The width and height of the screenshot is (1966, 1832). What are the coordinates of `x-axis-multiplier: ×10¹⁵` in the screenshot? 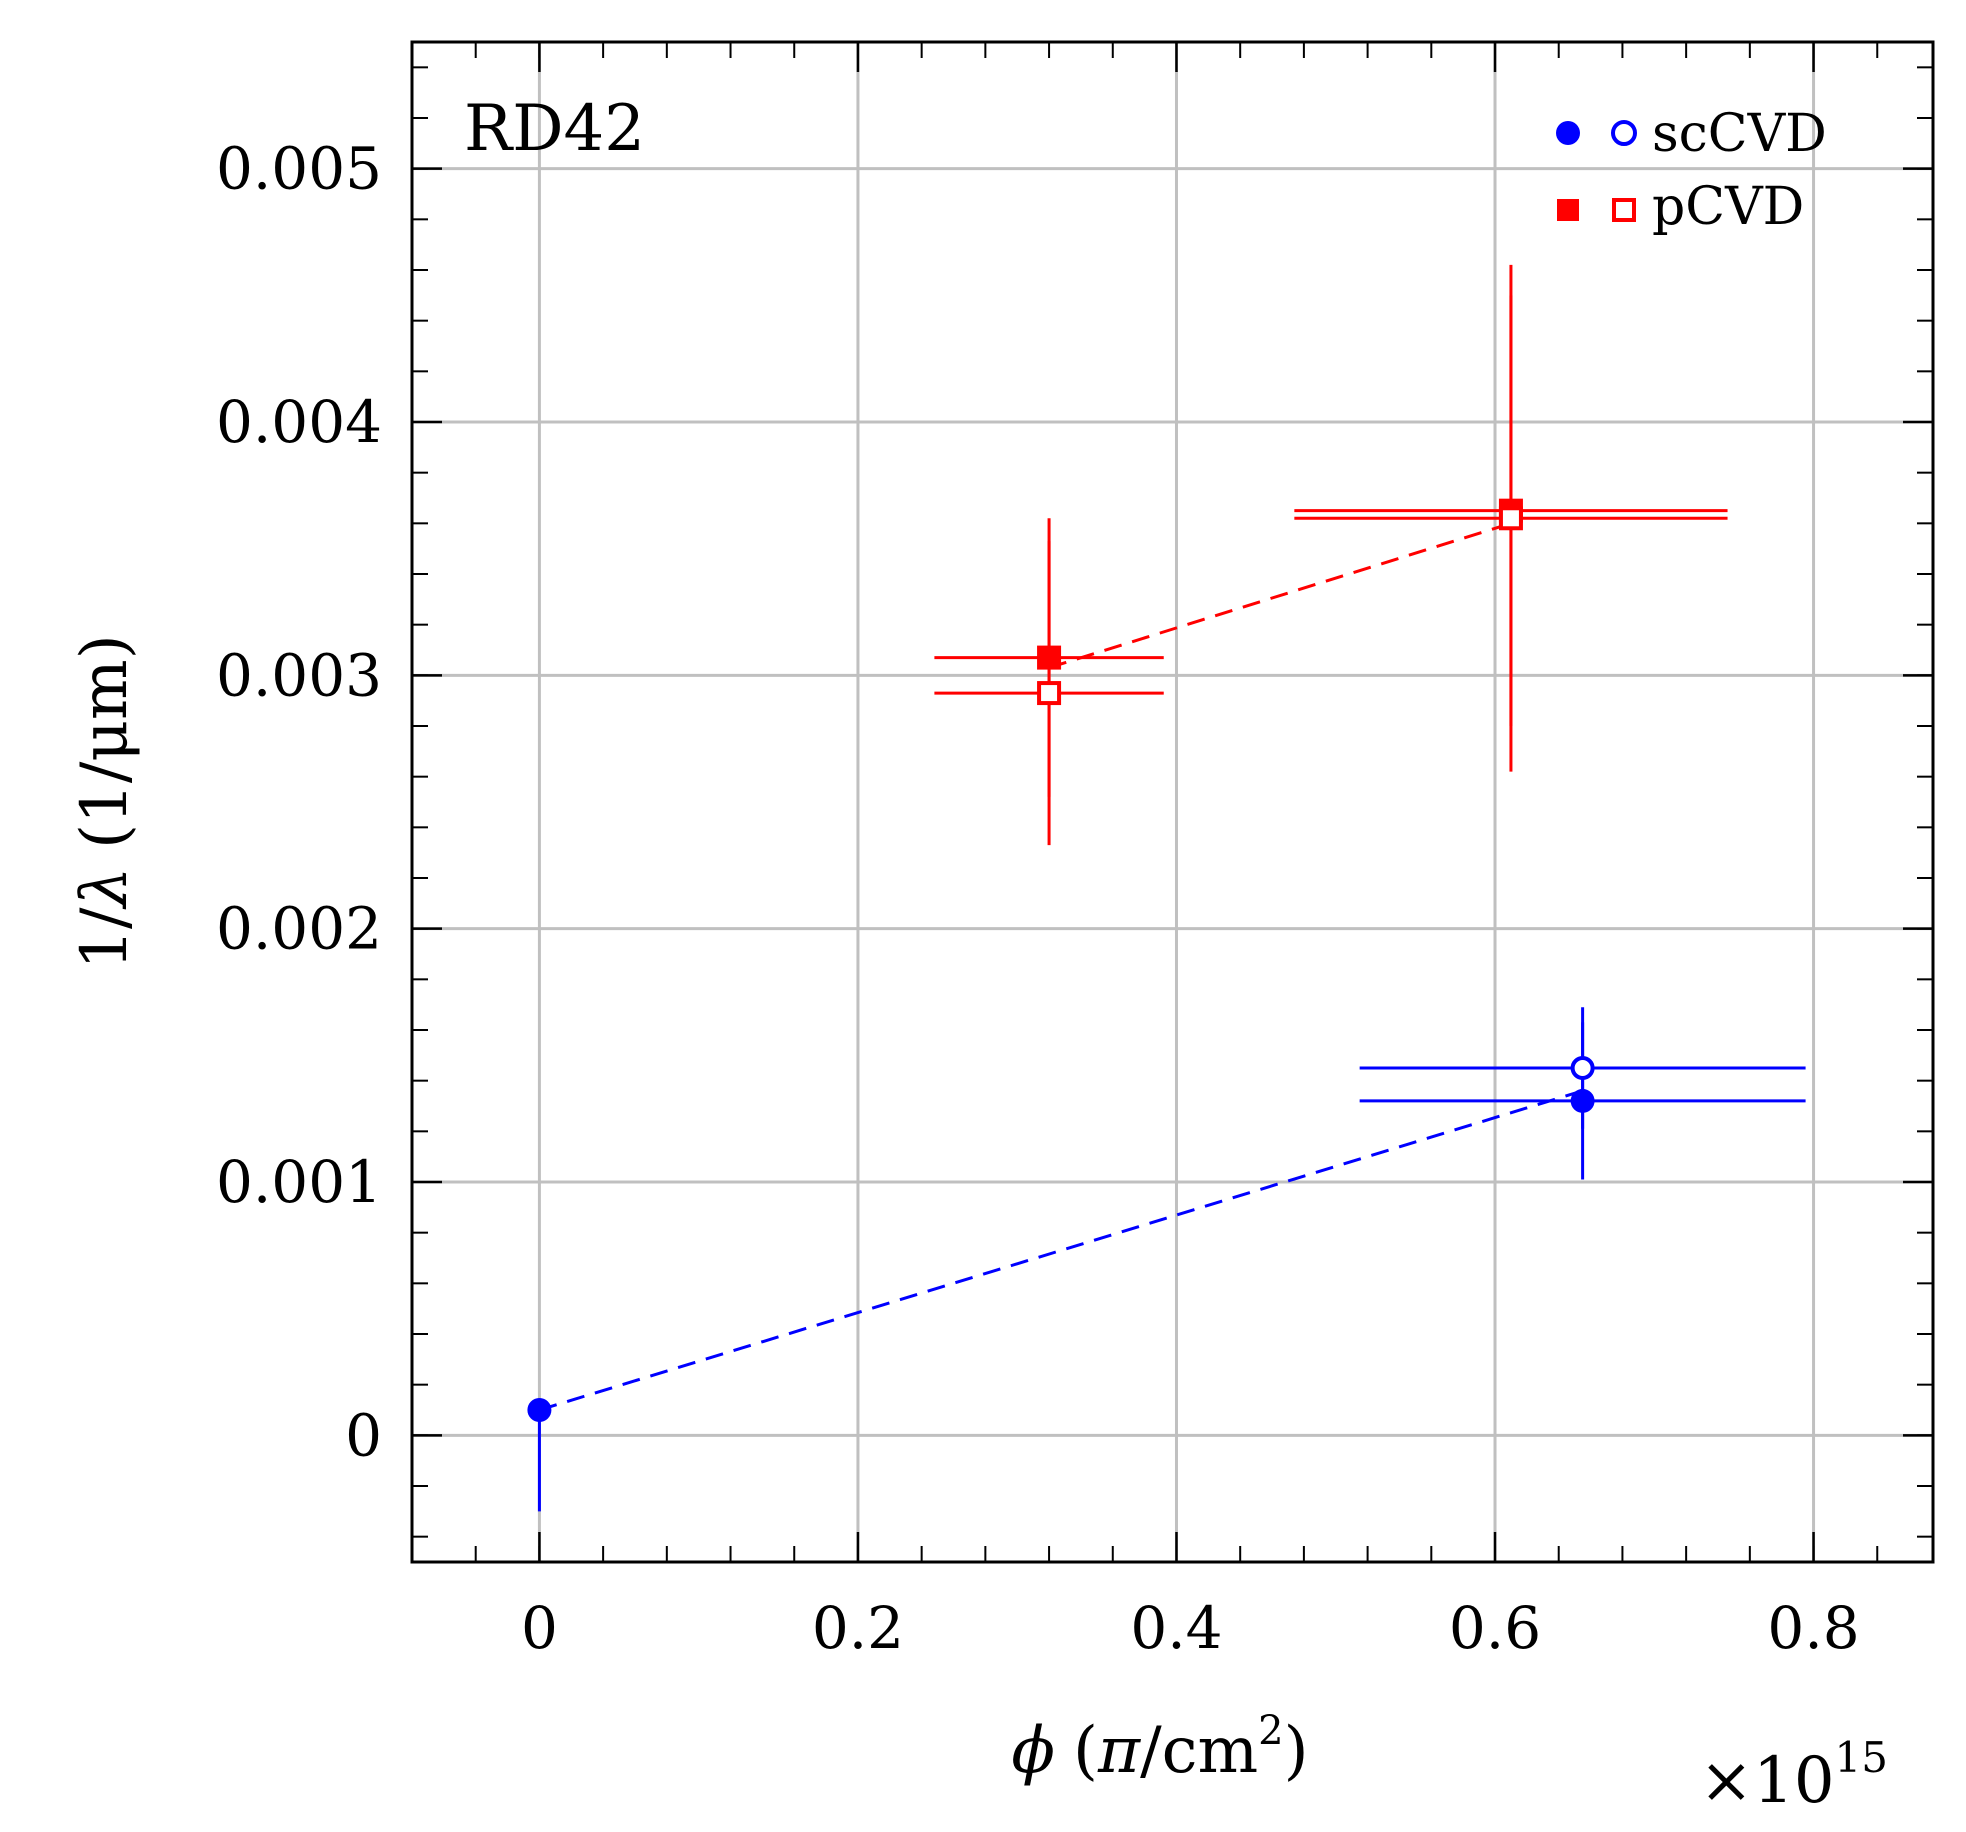 It's located at (1793, 1775).